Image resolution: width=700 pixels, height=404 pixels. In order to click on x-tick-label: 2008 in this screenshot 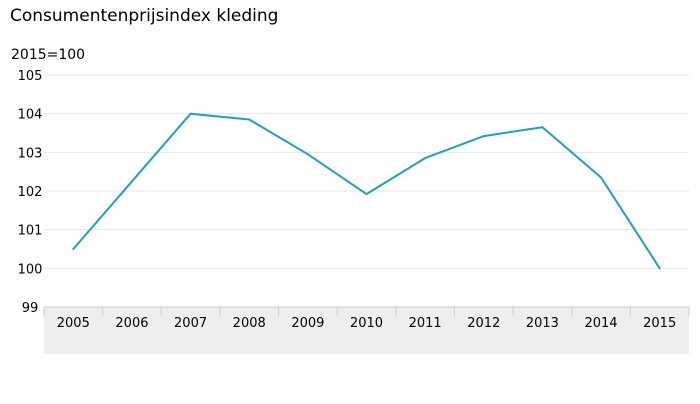, I will do `click(249, 323)`.